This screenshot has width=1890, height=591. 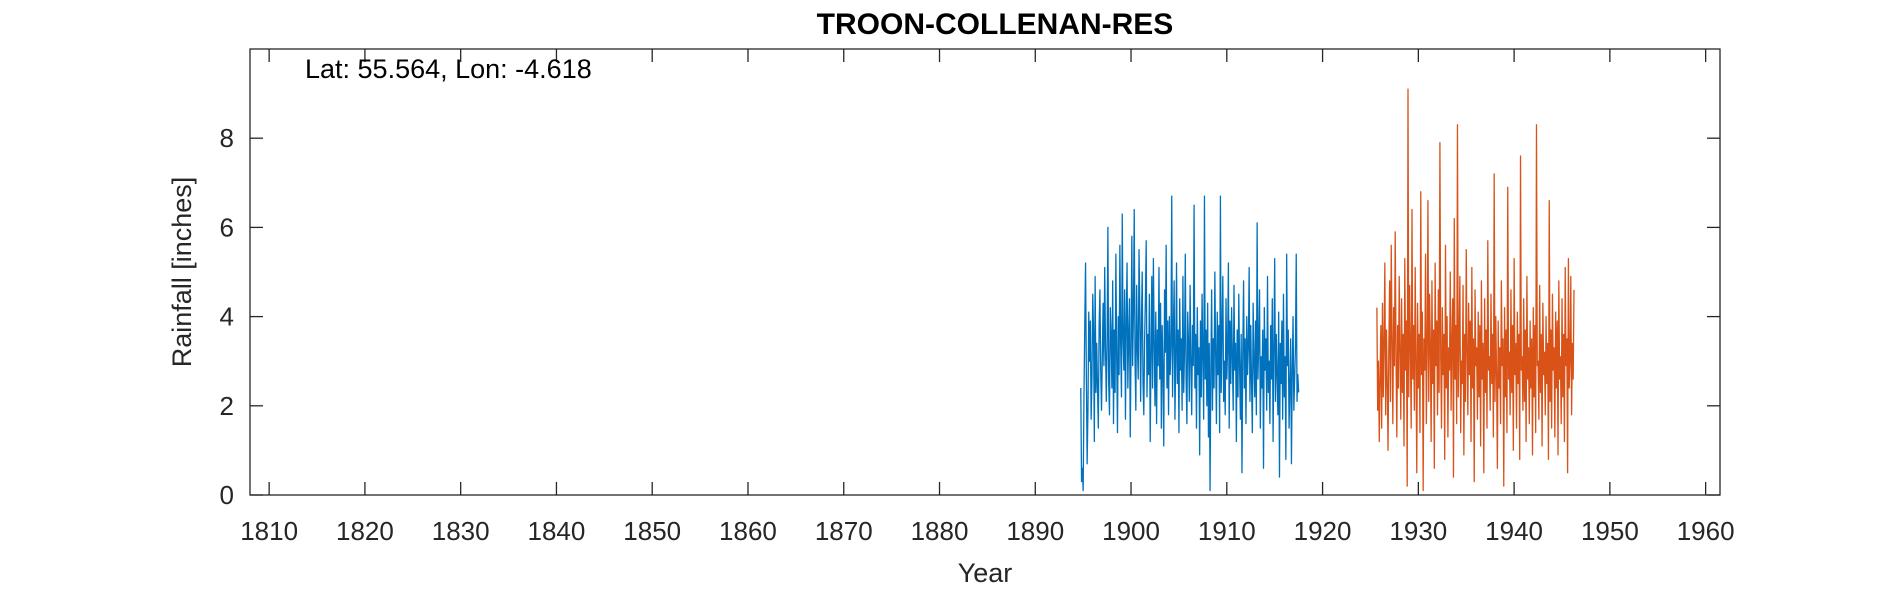 I want to click on x-tick-label: 1820, so click(x=365, y=531).